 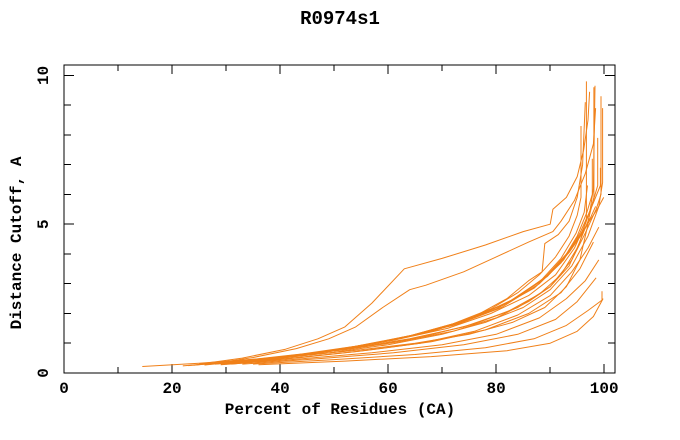 What do you see at coordinates (44, 75) in the screenshot?
I see `y-tick-label: 10` at bounding box center [44, 75].